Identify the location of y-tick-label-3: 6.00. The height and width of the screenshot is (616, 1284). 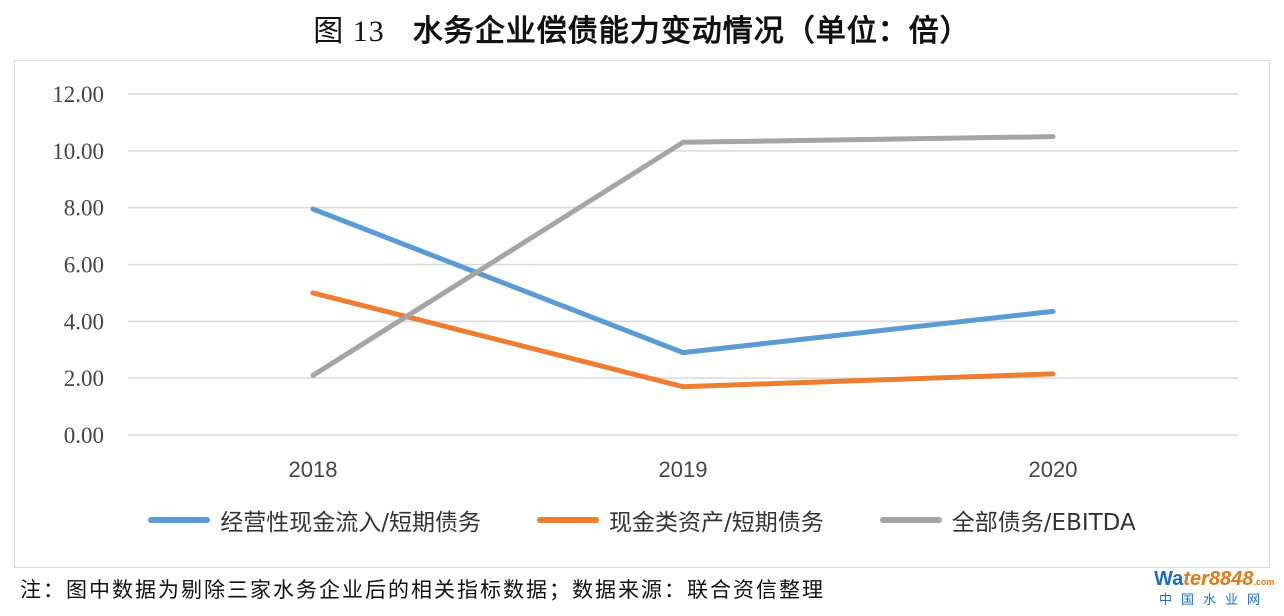
(84, 265).